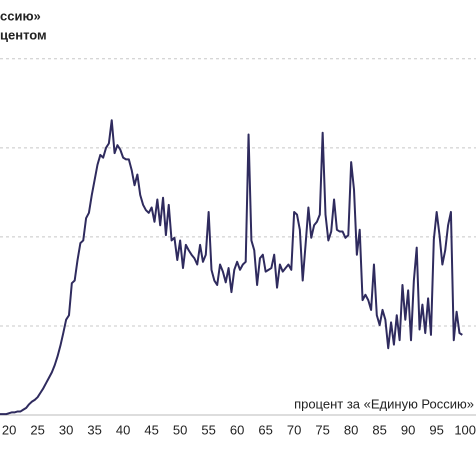  I want to click on x-tick-label: 35, so click(94, 429).